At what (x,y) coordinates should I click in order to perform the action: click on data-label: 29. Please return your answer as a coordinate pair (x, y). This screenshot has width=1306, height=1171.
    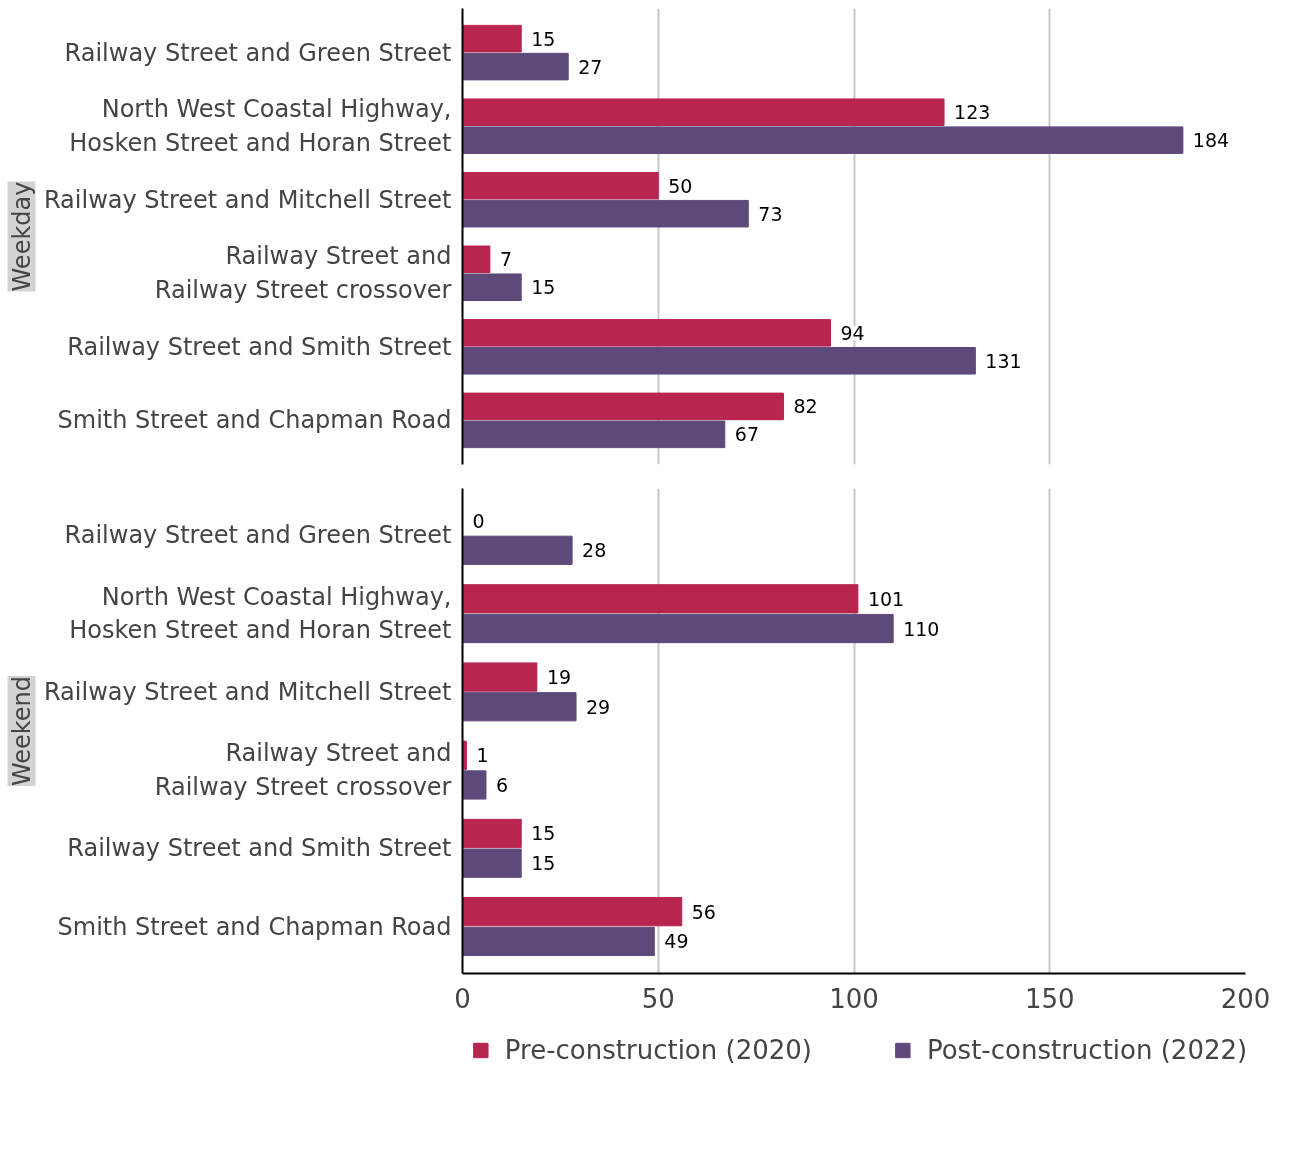
    Looking at the image, I should click on (598, 706).